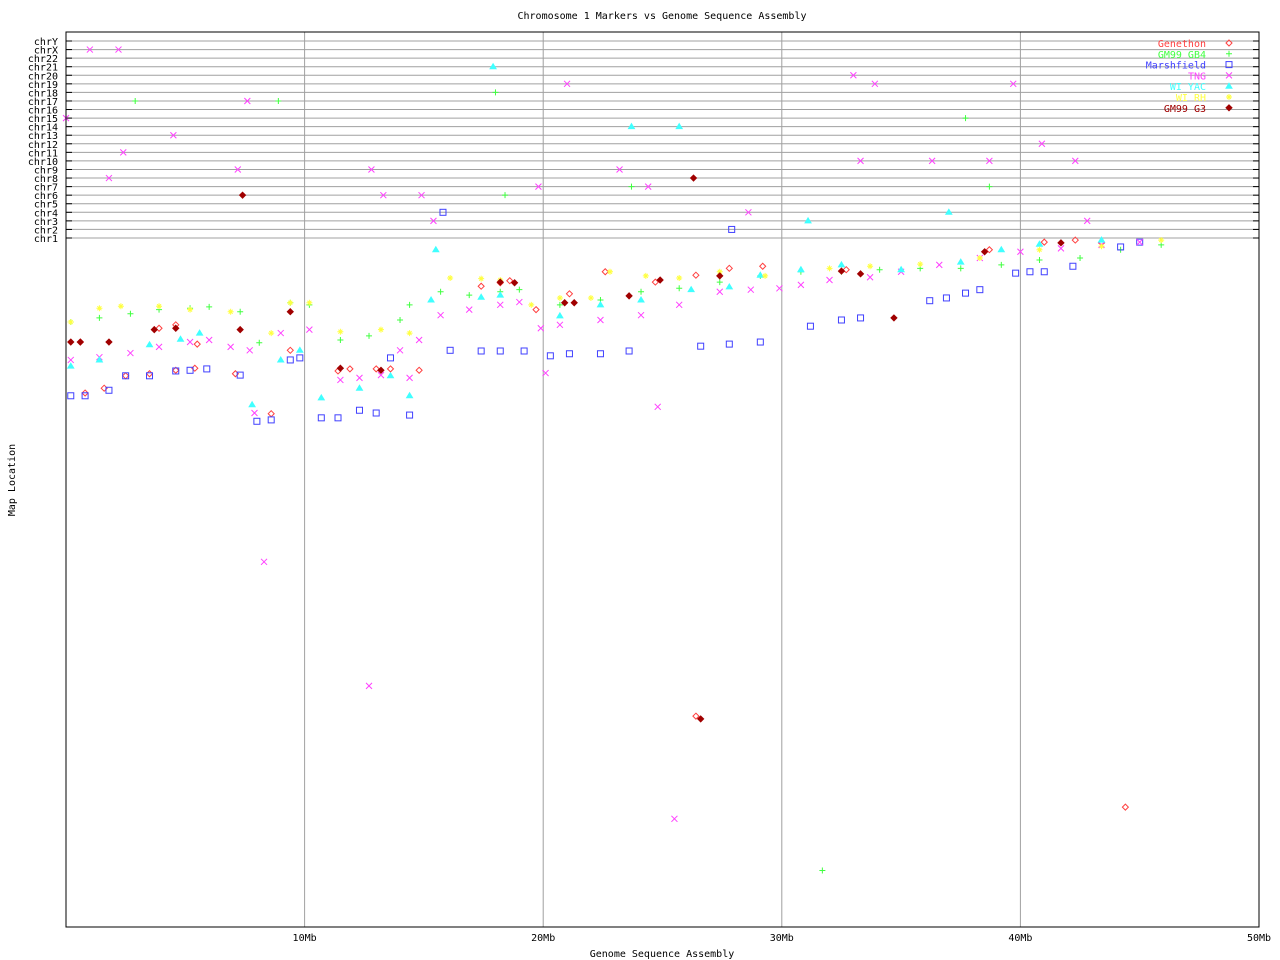 The width and height of the screenshot is (1280, 960). What do you see at coordinates (305, 938) in the screenshot?
I see `x-tick-label: 10Mb` at bounding box center [305, 938].